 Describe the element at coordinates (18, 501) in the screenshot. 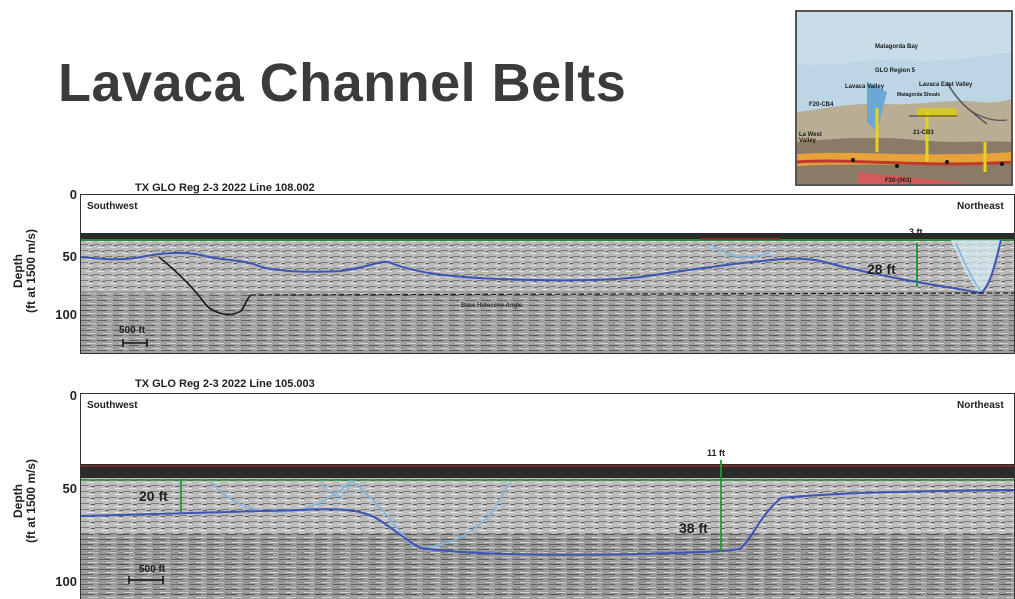

I see `profile-2-y-label-line1: Depth` at that location.